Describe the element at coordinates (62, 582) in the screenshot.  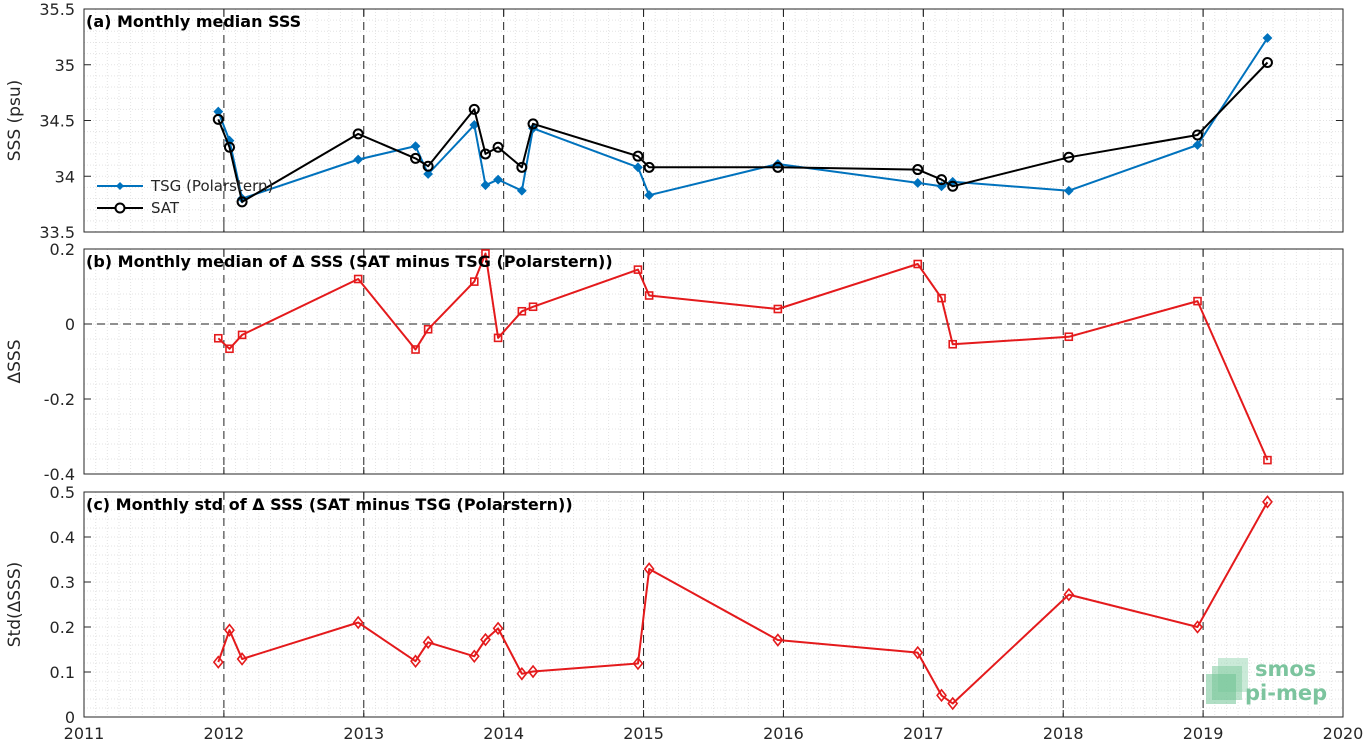
I see `y-tick-label: 0.3` at that location.